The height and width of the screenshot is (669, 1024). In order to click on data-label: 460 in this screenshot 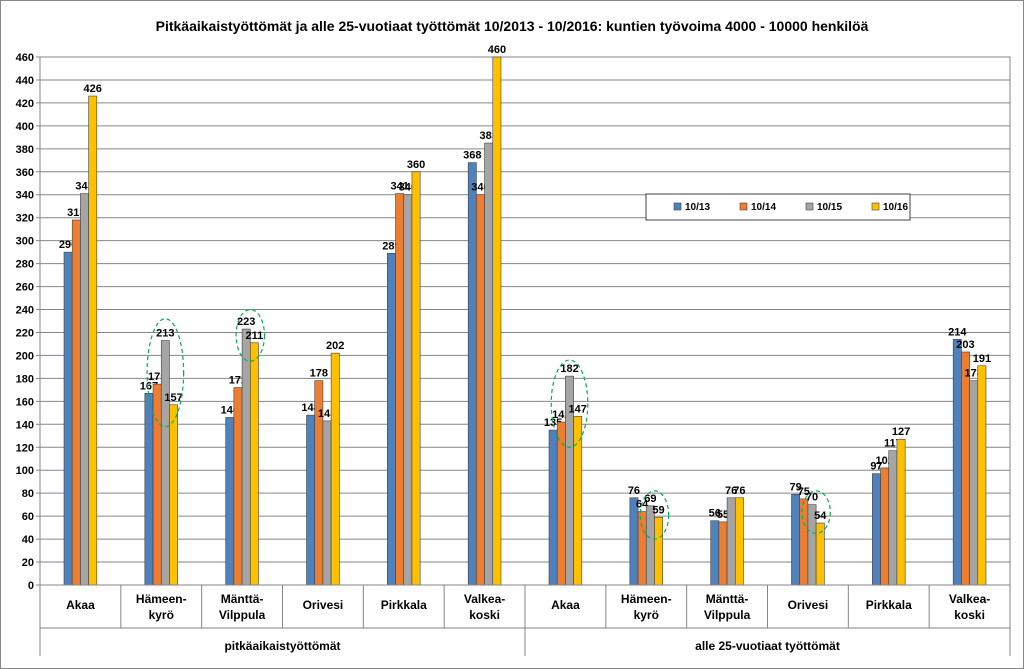, I will do `click(497, 50)`.